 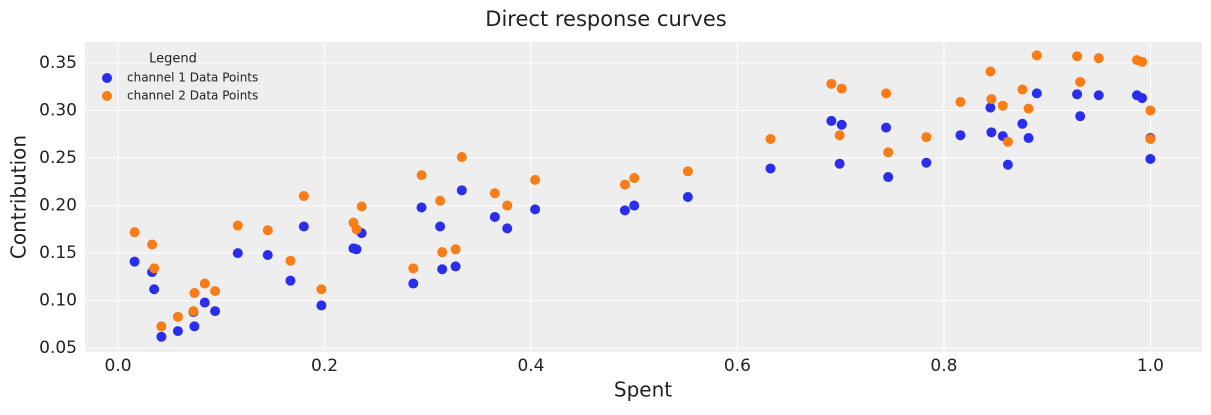 I want to click on y-tick-label: 0.30, so click(x=58, y=110).